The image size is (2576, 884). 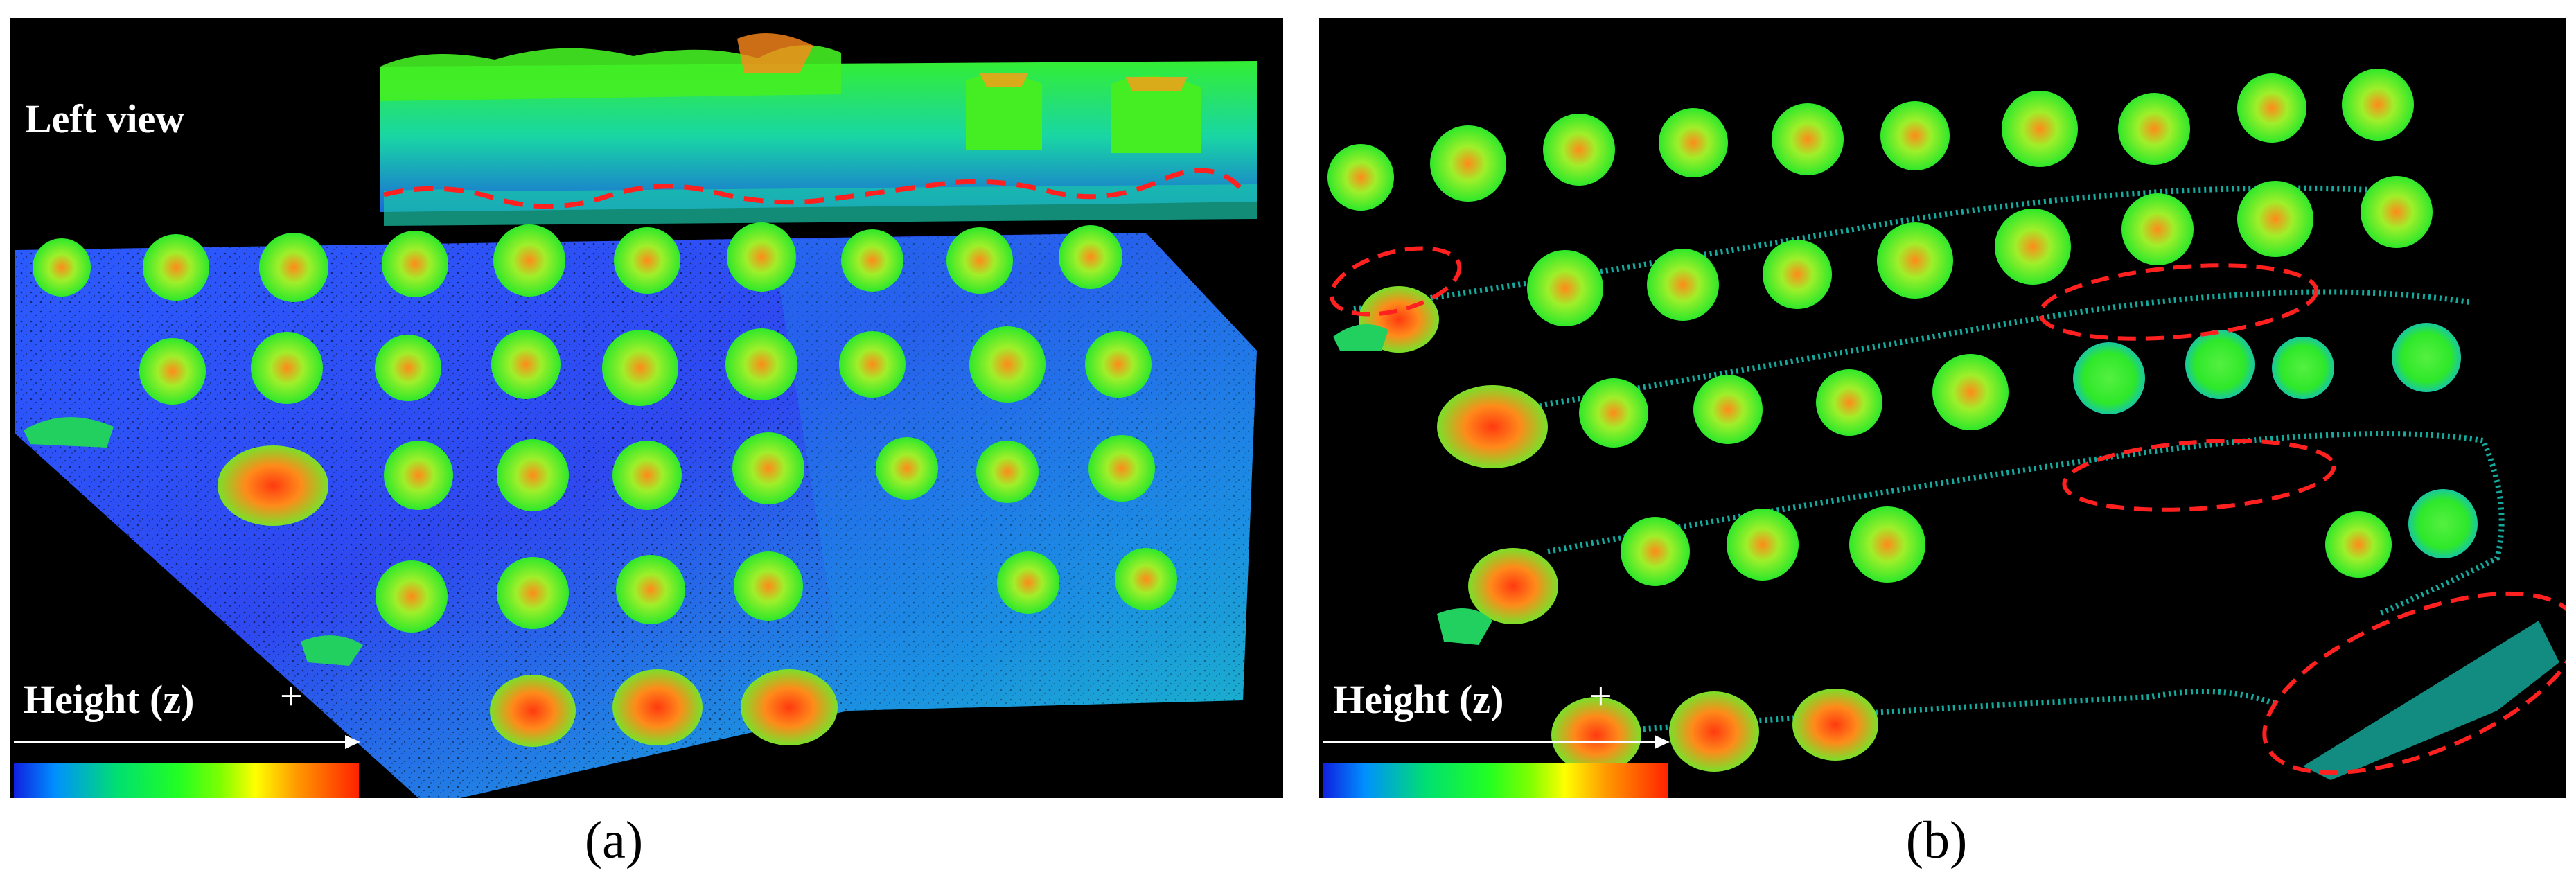 What do you see at coordinates (291, 695) in the screenshot?
I see `height-legend-plus-a: +` at bounding box center [291, 695].